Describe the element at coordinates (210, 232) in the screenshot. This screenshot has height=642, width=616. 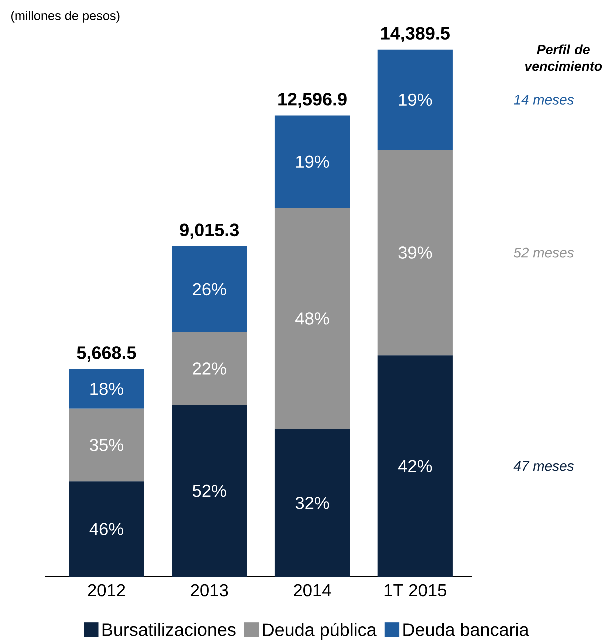
I see `annotation: 9,015.3` at that location.